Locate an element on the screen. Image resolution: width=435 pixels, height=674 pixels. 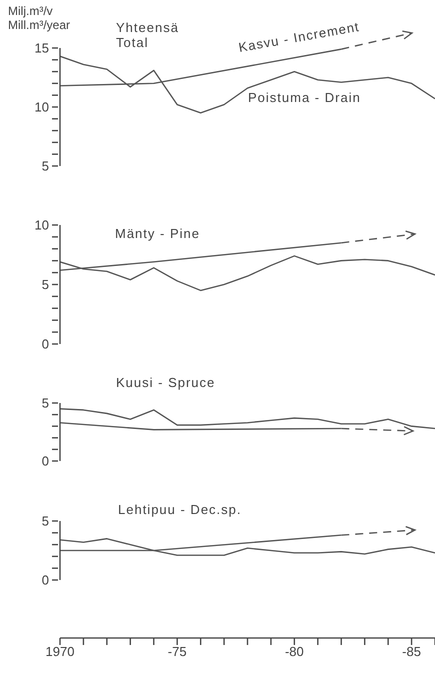
chart-title: Kuusi - Spruce is located at coordinates (166, 382).